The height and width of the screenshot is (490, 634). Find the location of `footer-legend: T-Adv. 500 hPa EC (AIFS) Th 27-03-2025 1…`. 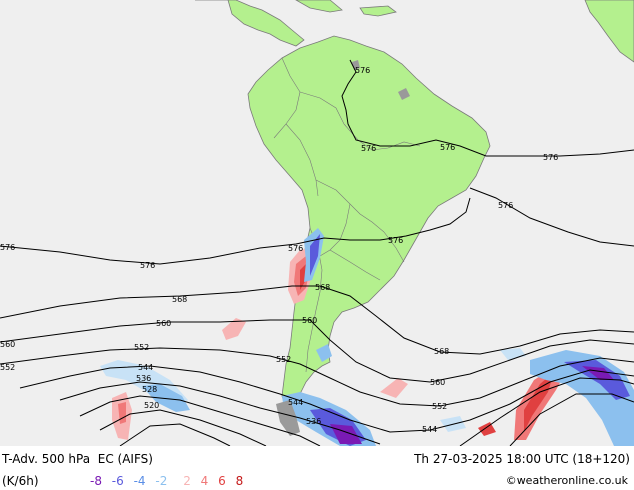

footer-legend: T-Adv. 500 hPa EC (AIFS) Th 27-03-2025 1… is located at coordinates (317, 468).